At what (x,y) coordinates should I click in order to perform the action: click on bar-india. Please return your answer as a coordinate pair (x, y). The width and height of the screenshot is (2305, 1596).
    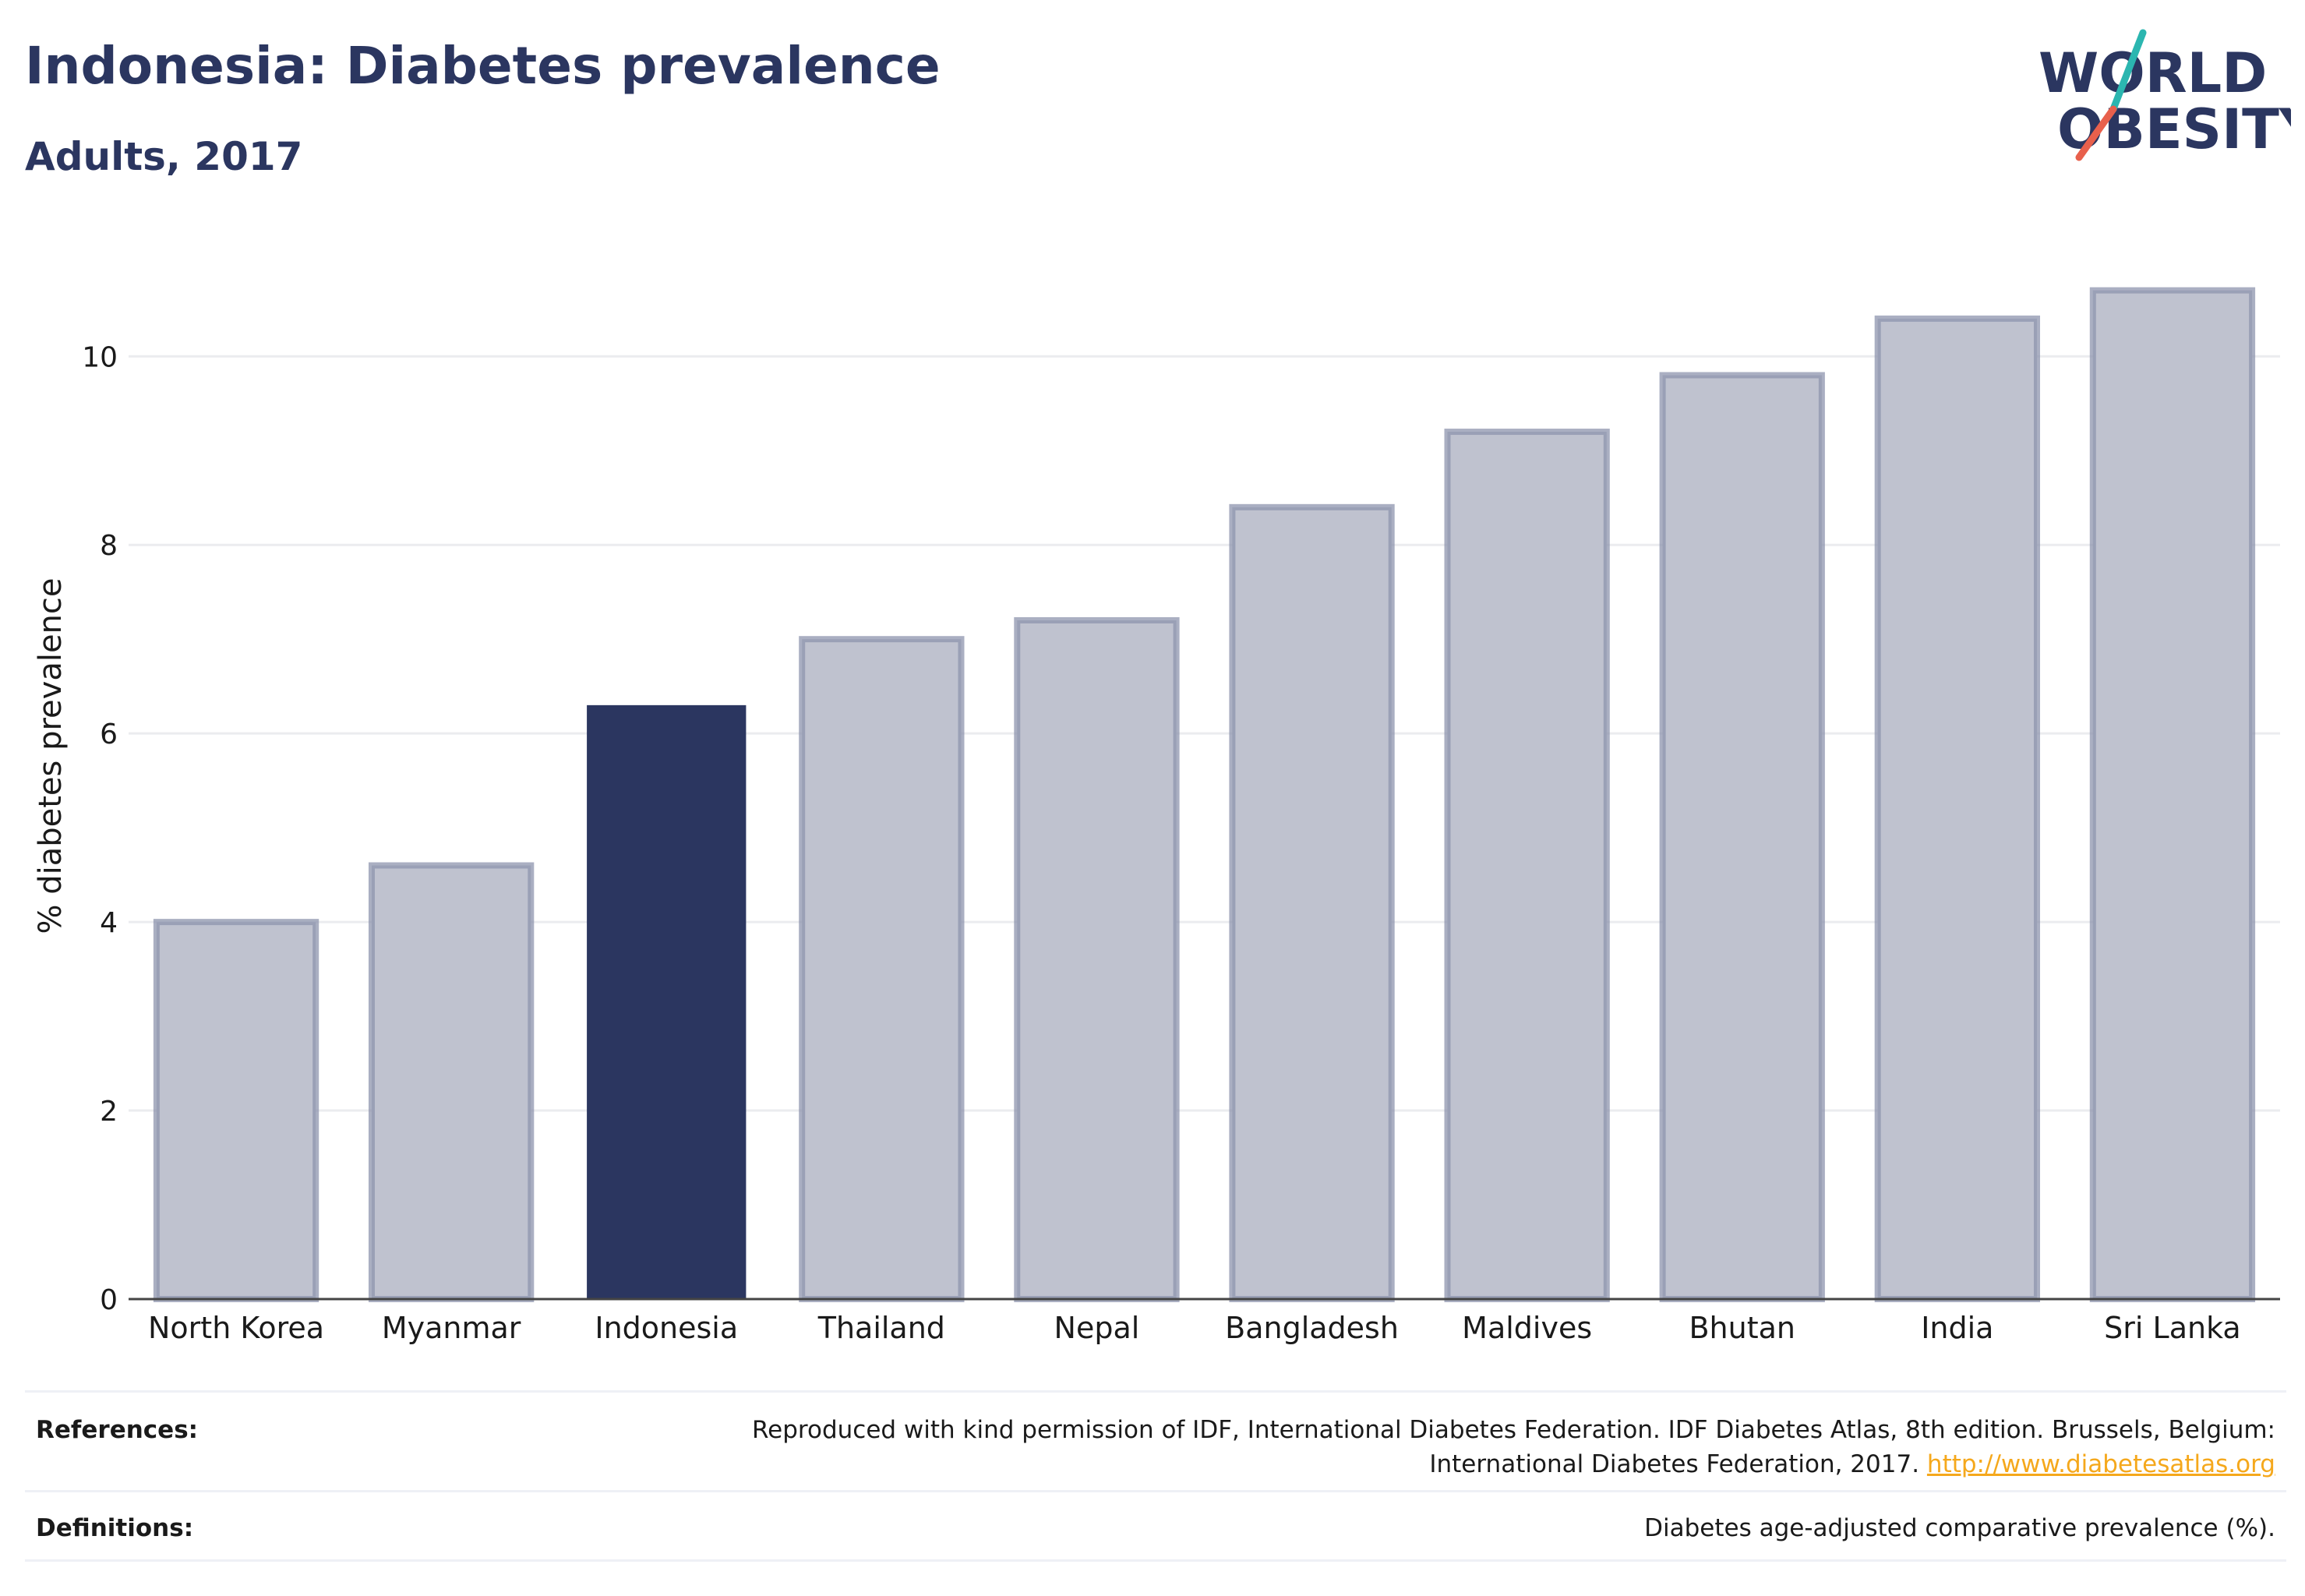
    Looking at the image, I should click on (1957, 808).